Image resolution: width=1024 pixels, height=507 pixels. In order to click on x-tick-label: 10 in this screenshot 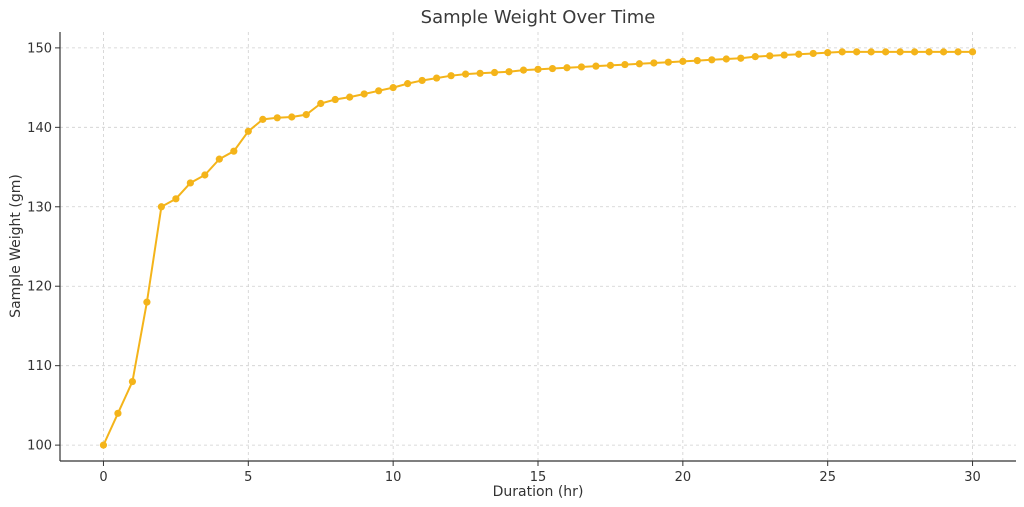, I will do `click(393, 477)`.